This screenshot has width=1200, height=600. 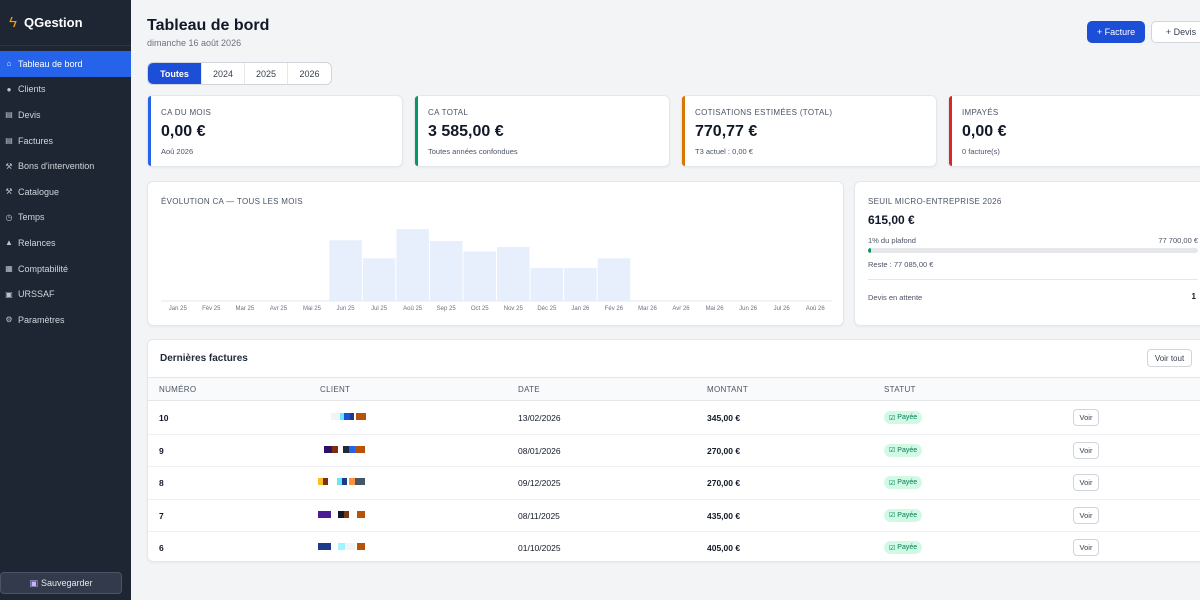 What do you see at coordinates (764, 112) in the screenshot?
I see `kpi-label: COTISATIONS ESTIMÉES (TOTAL)` at bounding box center [764, 112].